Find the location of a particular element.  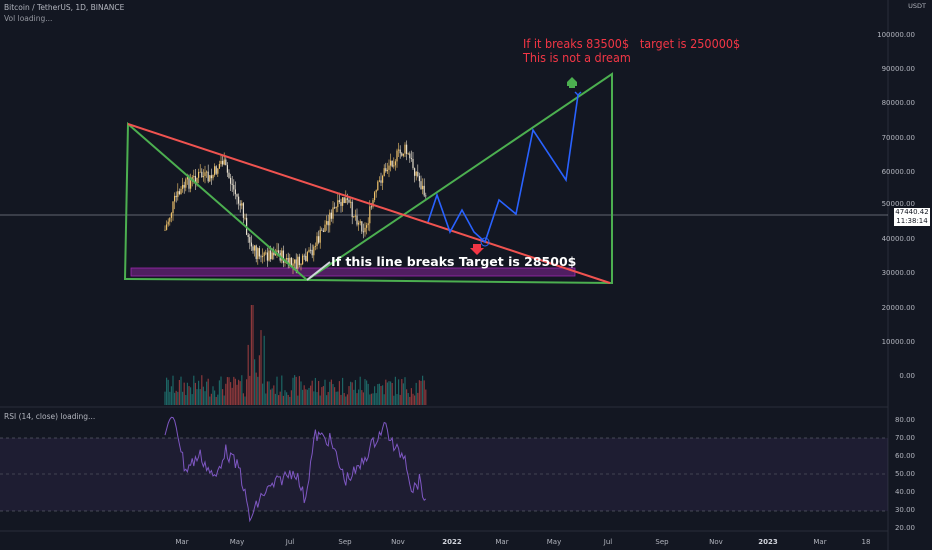

price-tick: 20000.00 is located at coordinates (898, 308).